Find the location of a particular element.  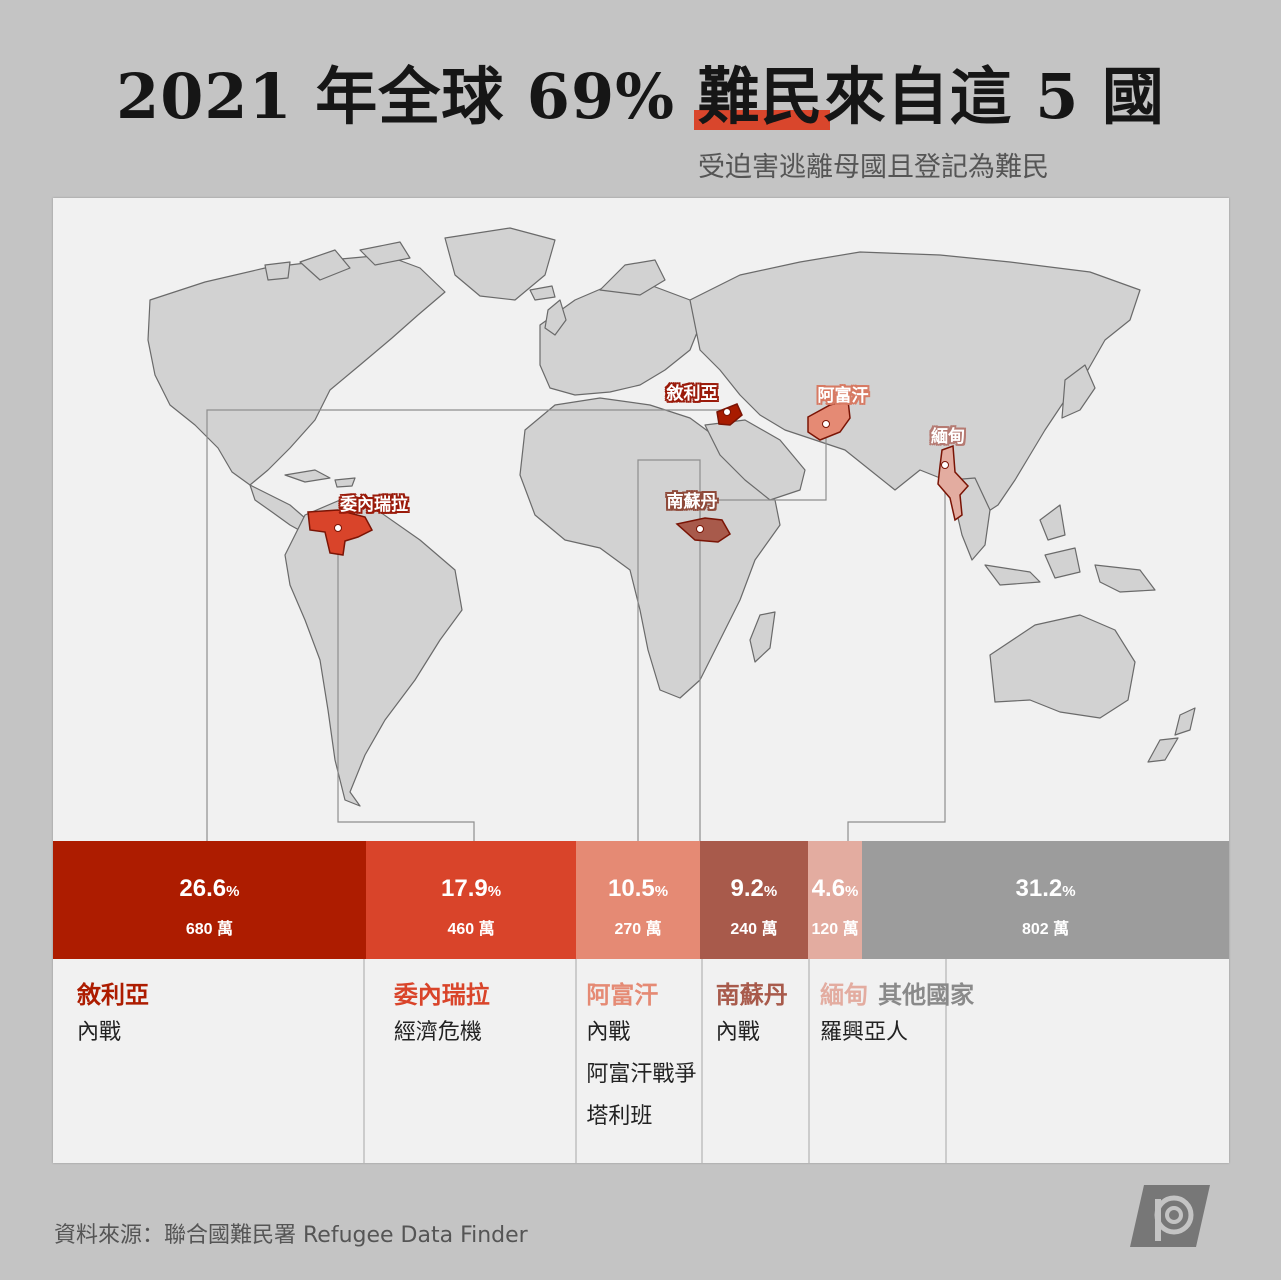

column-name-myanmar: 緬甸 is located at coordinates (843, 995).